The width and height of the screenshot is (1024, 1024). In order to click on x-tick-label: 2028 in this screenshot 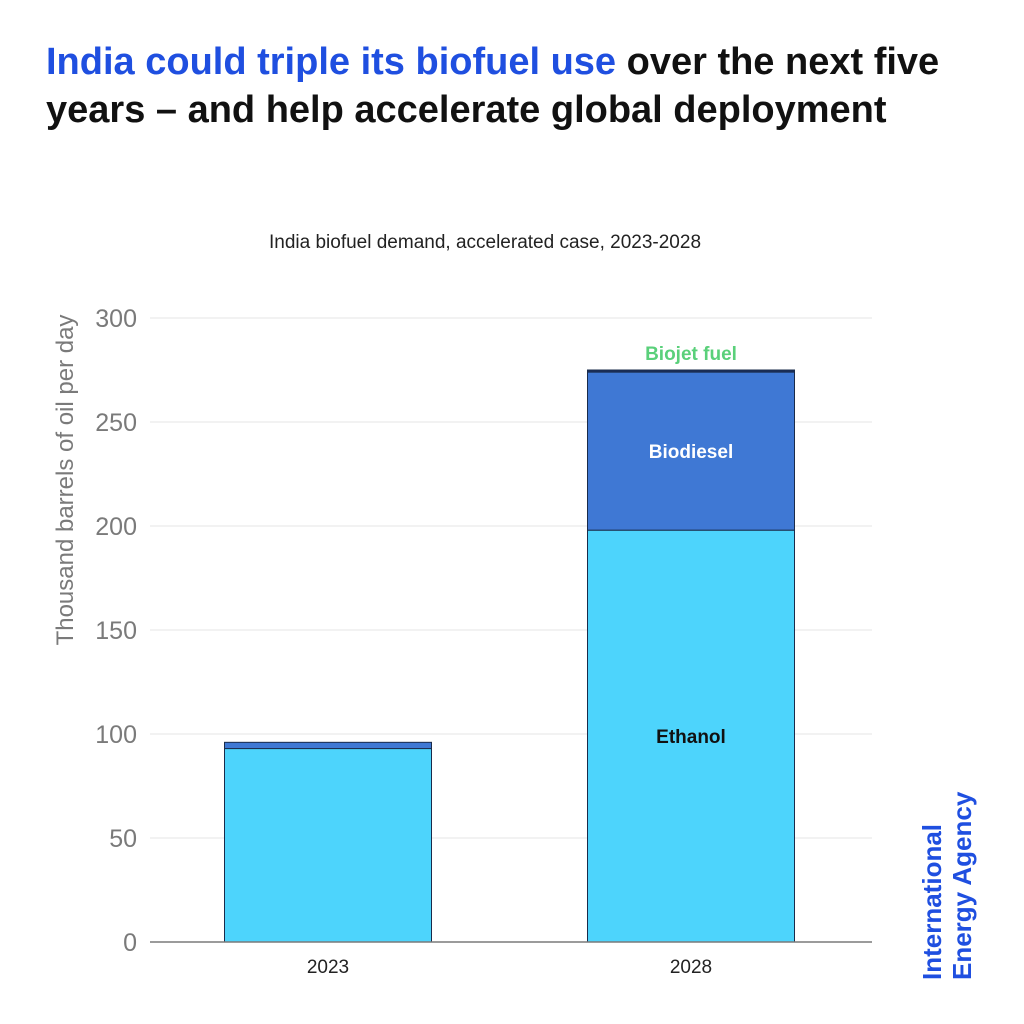, I will do `click(691, 967)`.